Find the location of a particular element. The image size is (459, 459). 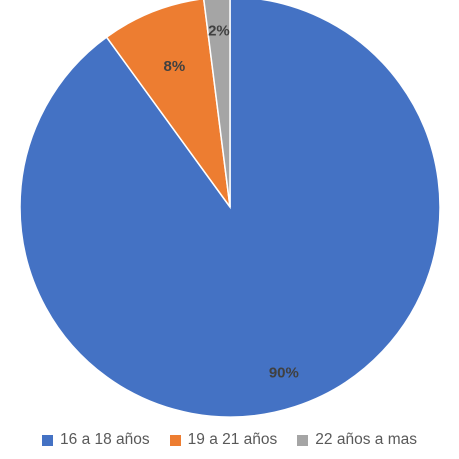

data-label-0: 90% is located at coordinates (284, 372).